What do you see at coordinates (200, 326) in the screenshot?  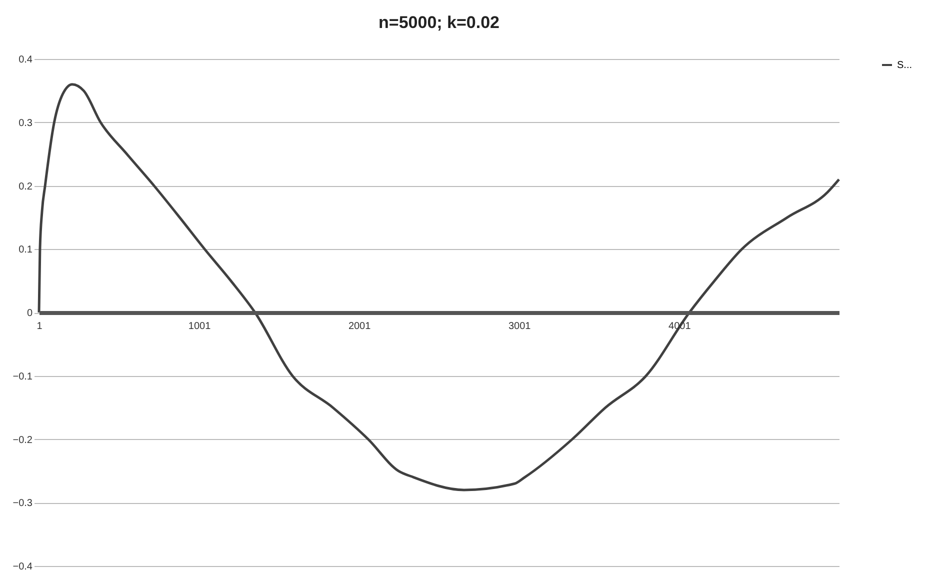 I see `x-tick-label: 1001` at bounding box center [200, 326].